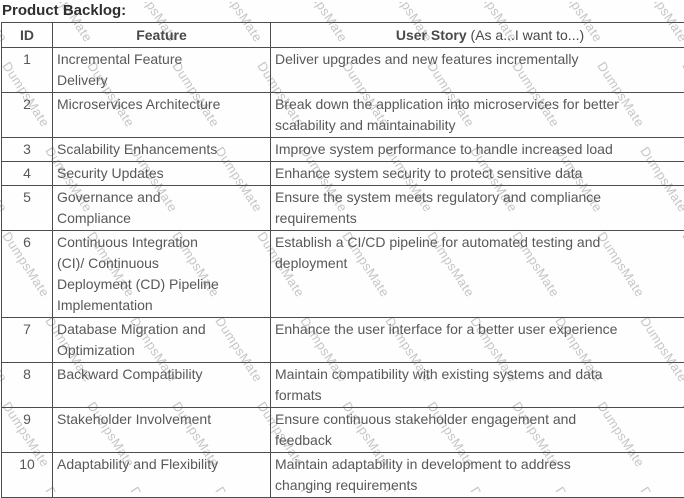 Image resolution: width=684 pixels, height=498 pixels. I want to click on cell-id: 7, so click(27, 340).